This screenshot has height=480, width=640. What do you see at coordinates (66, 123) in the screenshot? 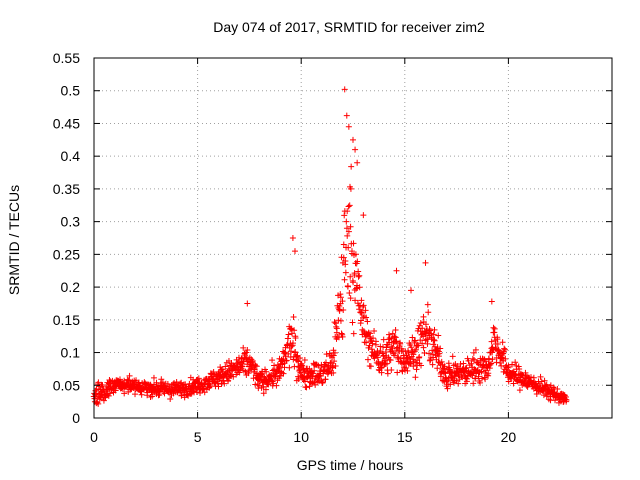
I see `y-tick-label: 0.45` at bounding box center [66, 123].